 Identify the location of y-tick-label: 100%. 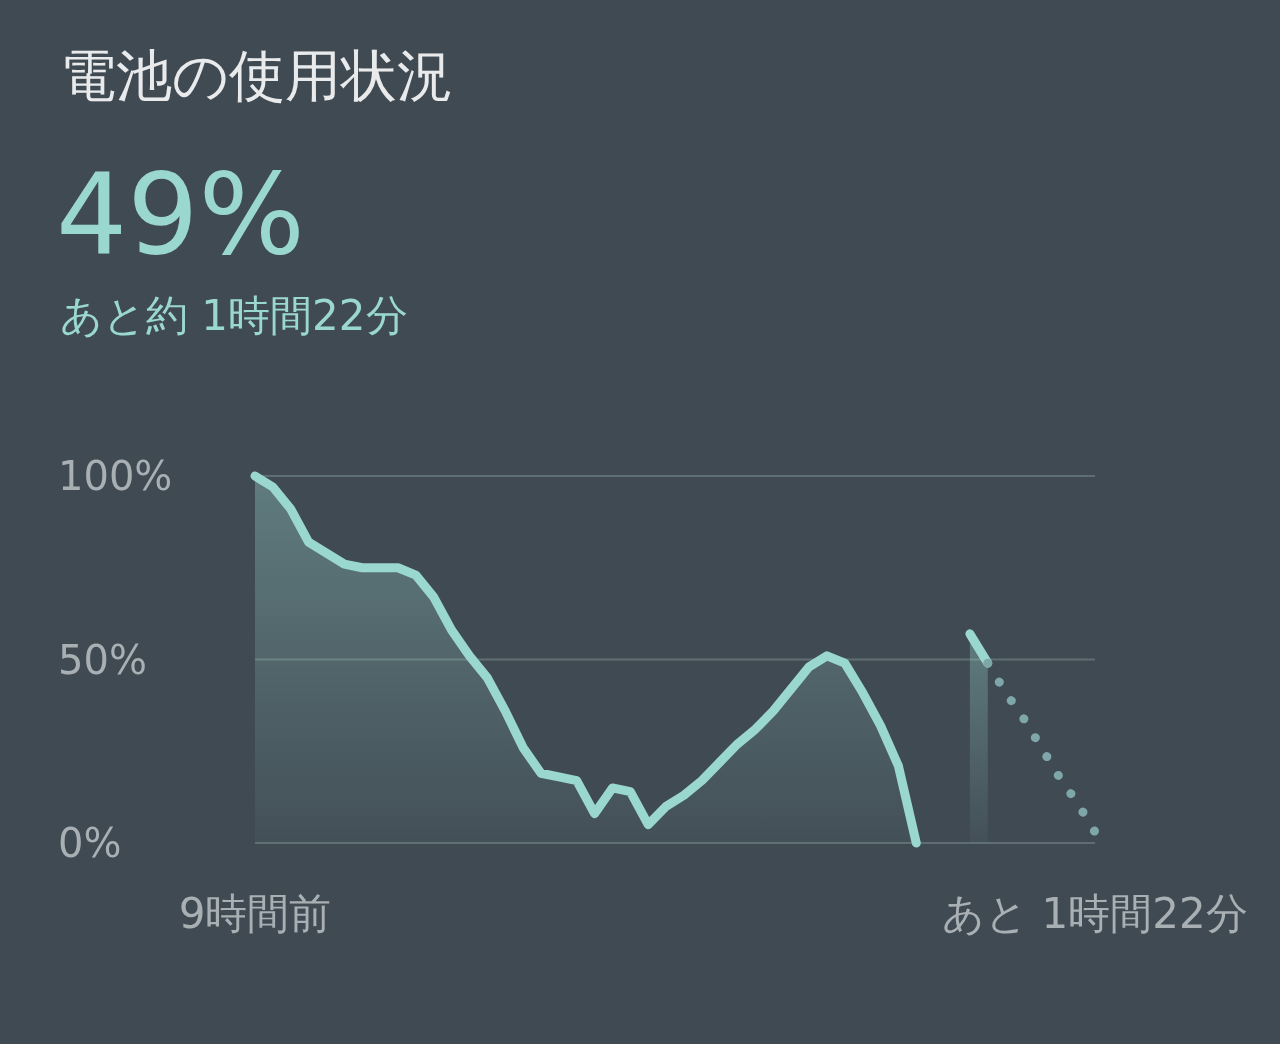
(115, 476).